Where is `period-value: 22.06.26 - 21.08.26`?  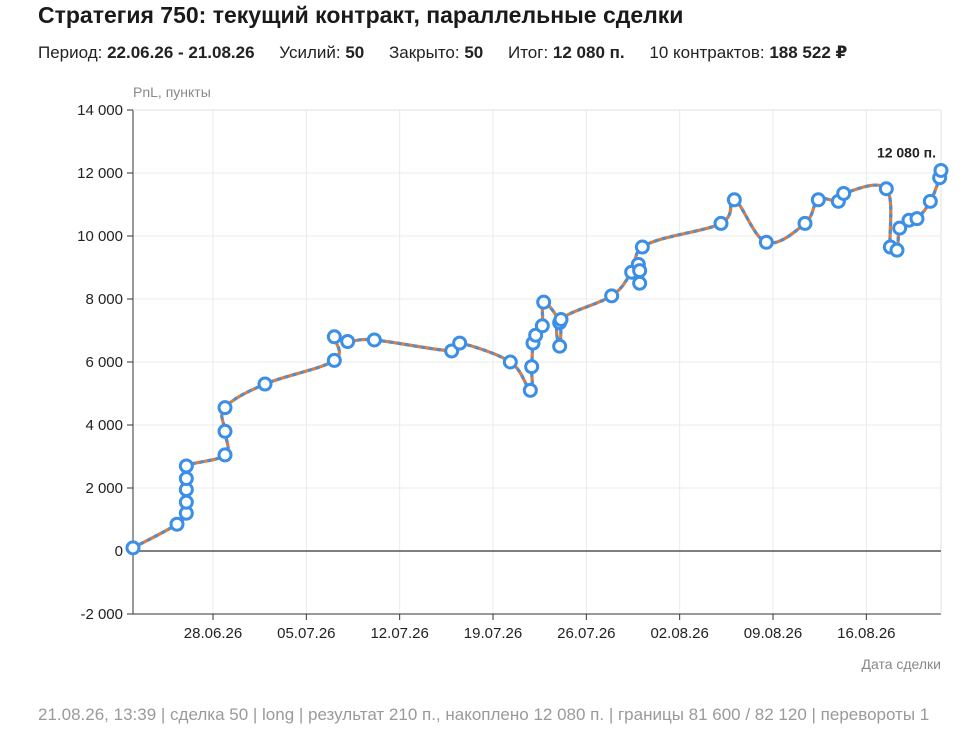
period-value: 22.06.26 - 21.08.26 is located at coordinates (181, 52).